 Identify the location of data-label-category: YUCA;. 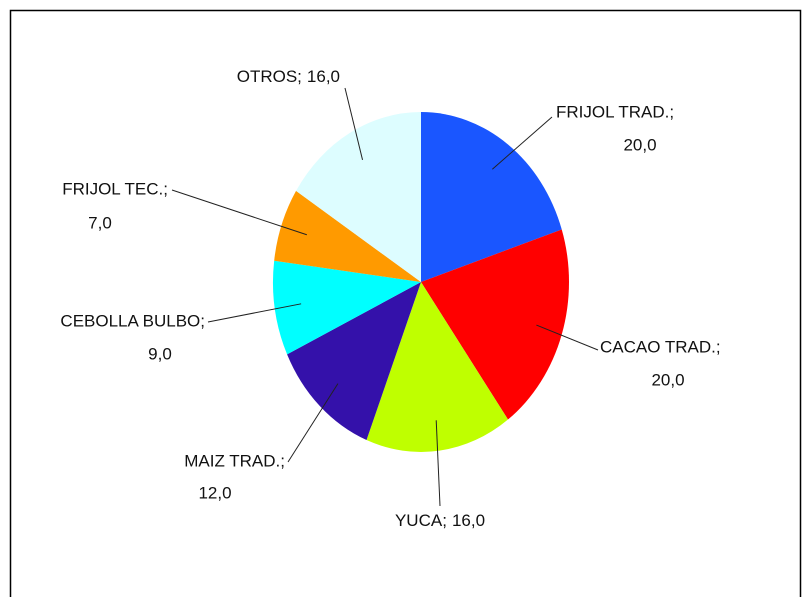
(421, 520).